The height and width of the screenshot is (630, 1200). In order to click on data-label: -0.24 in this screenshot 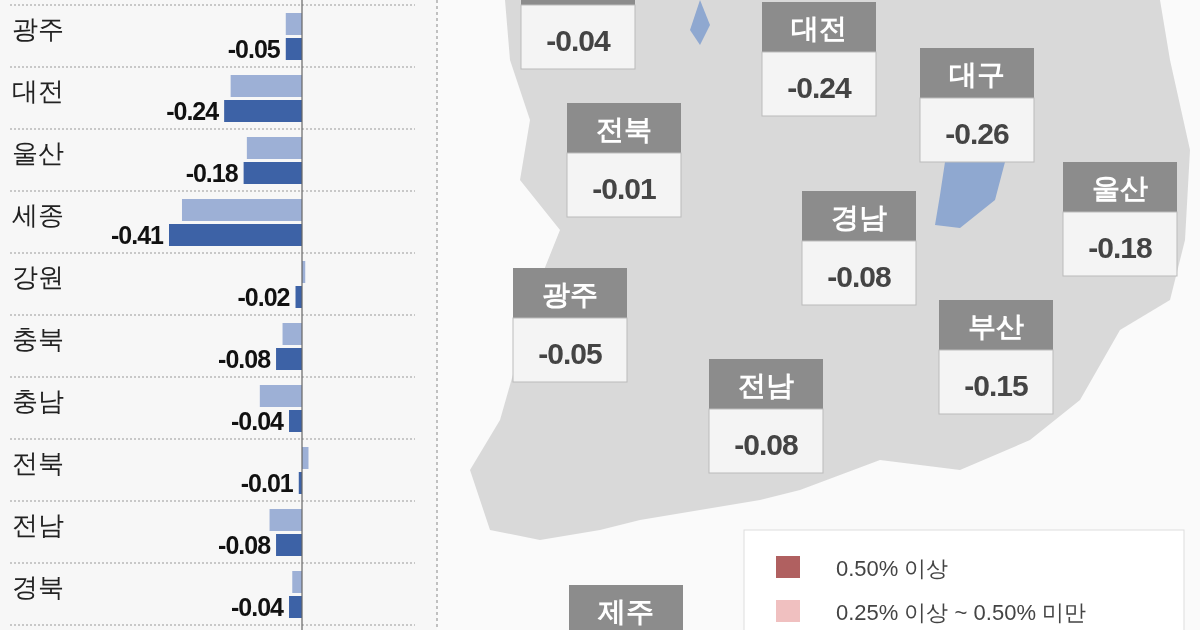, I will do `click(193, 111)`.